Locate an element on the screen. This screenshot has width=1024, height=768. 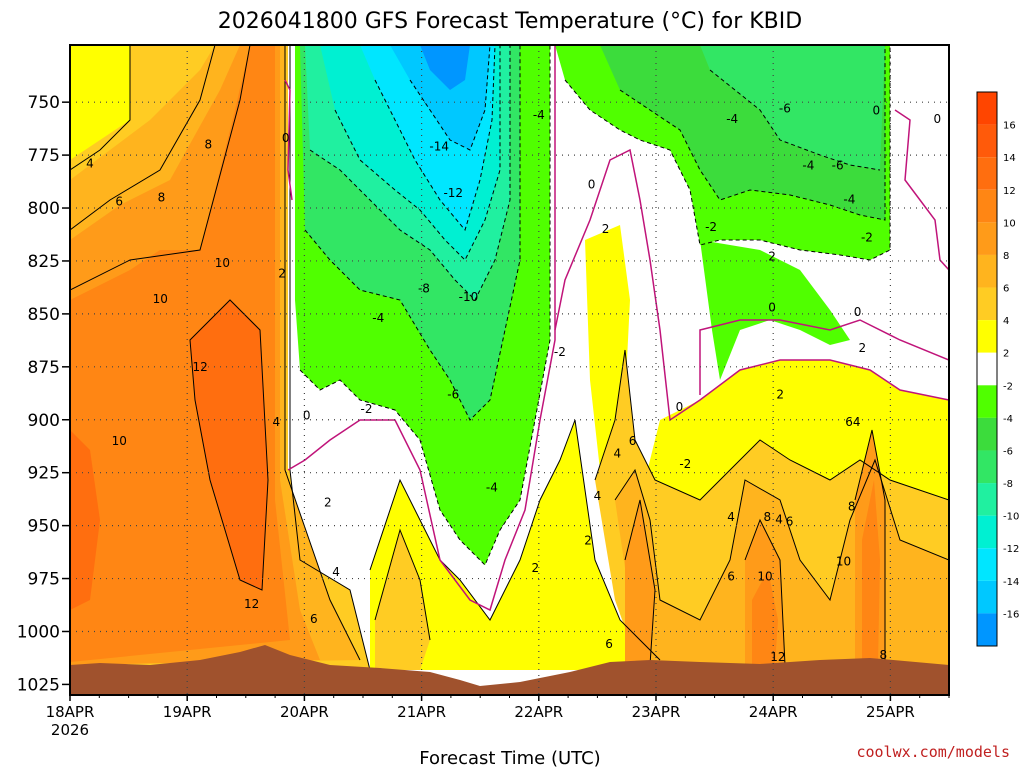
x-tick-label: 25APR is located at coordinates (890, 712).